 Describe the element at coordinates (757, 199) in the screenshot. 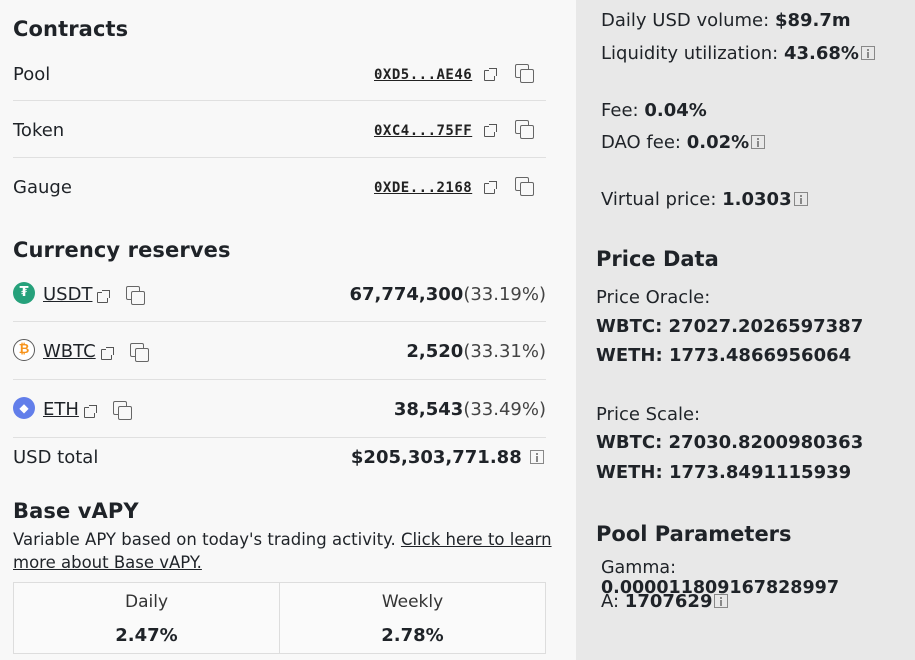

I see `virtual-price-value: 1.0303` at that location.